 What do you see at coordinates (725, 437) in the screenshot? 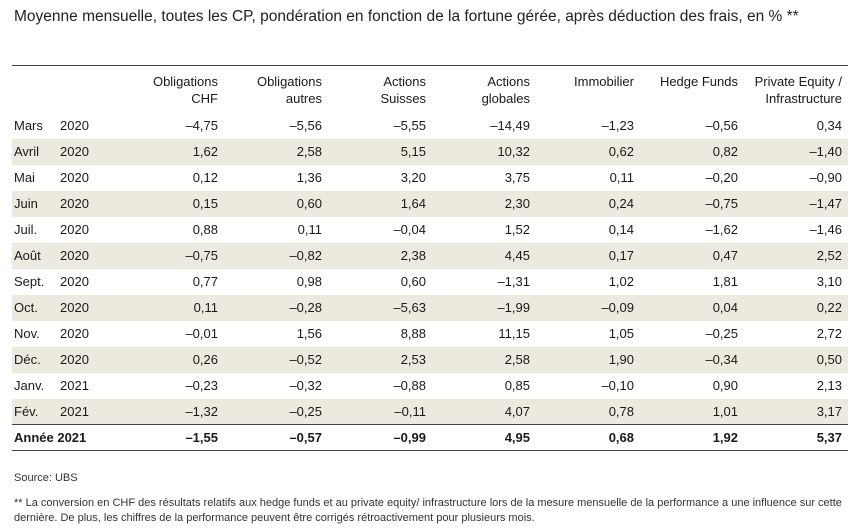
I see `total-value: 1,92` at bounding box center [725, 437].